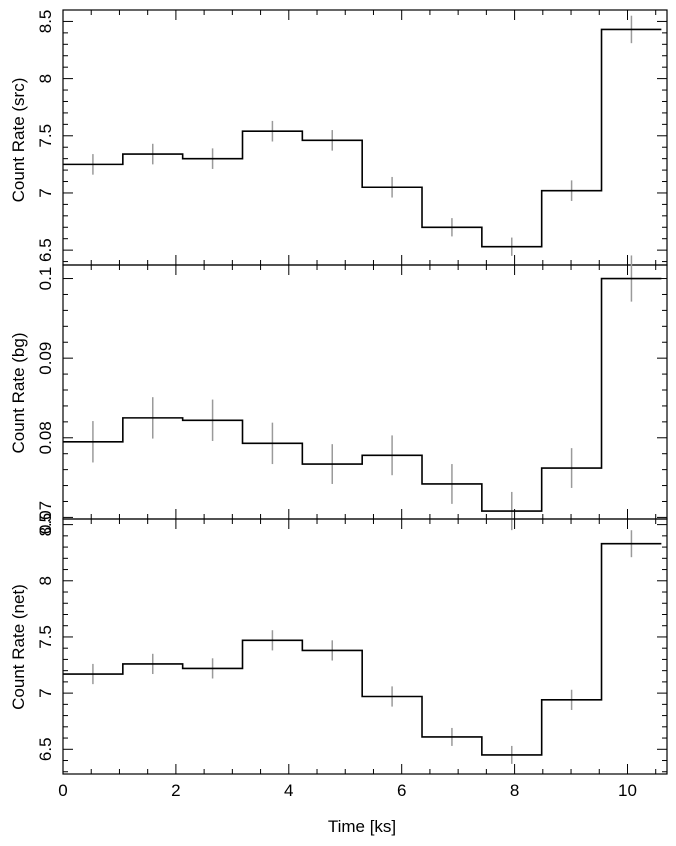  I want to click on x-tick-label: 4, so click(288, 790).